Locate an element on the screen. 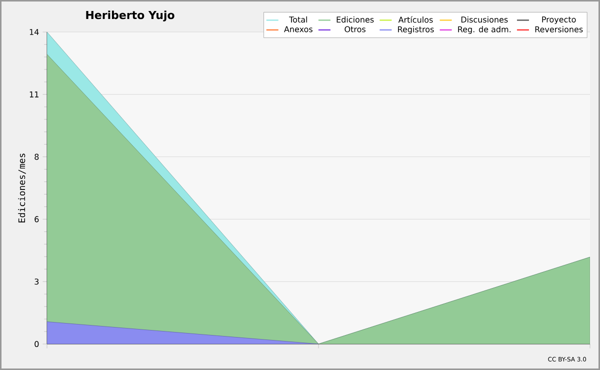 This screenshot has width=600, height=370. legend-label: Discusiones is located at coordinates (484, 19).